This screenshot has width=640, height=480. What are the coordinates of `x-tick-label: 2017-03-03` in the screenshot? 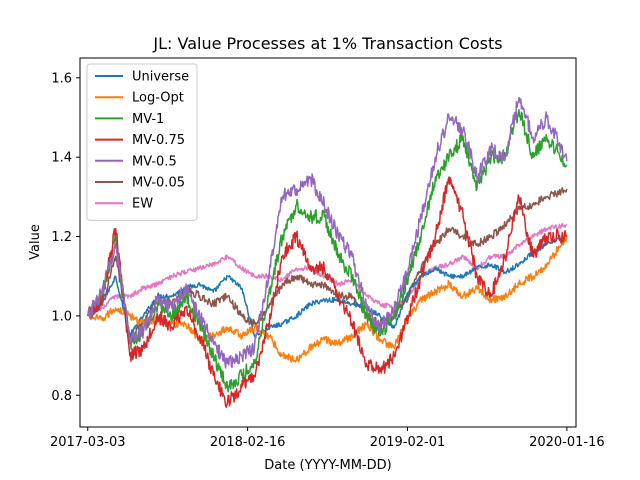 It's located at (88, 442).